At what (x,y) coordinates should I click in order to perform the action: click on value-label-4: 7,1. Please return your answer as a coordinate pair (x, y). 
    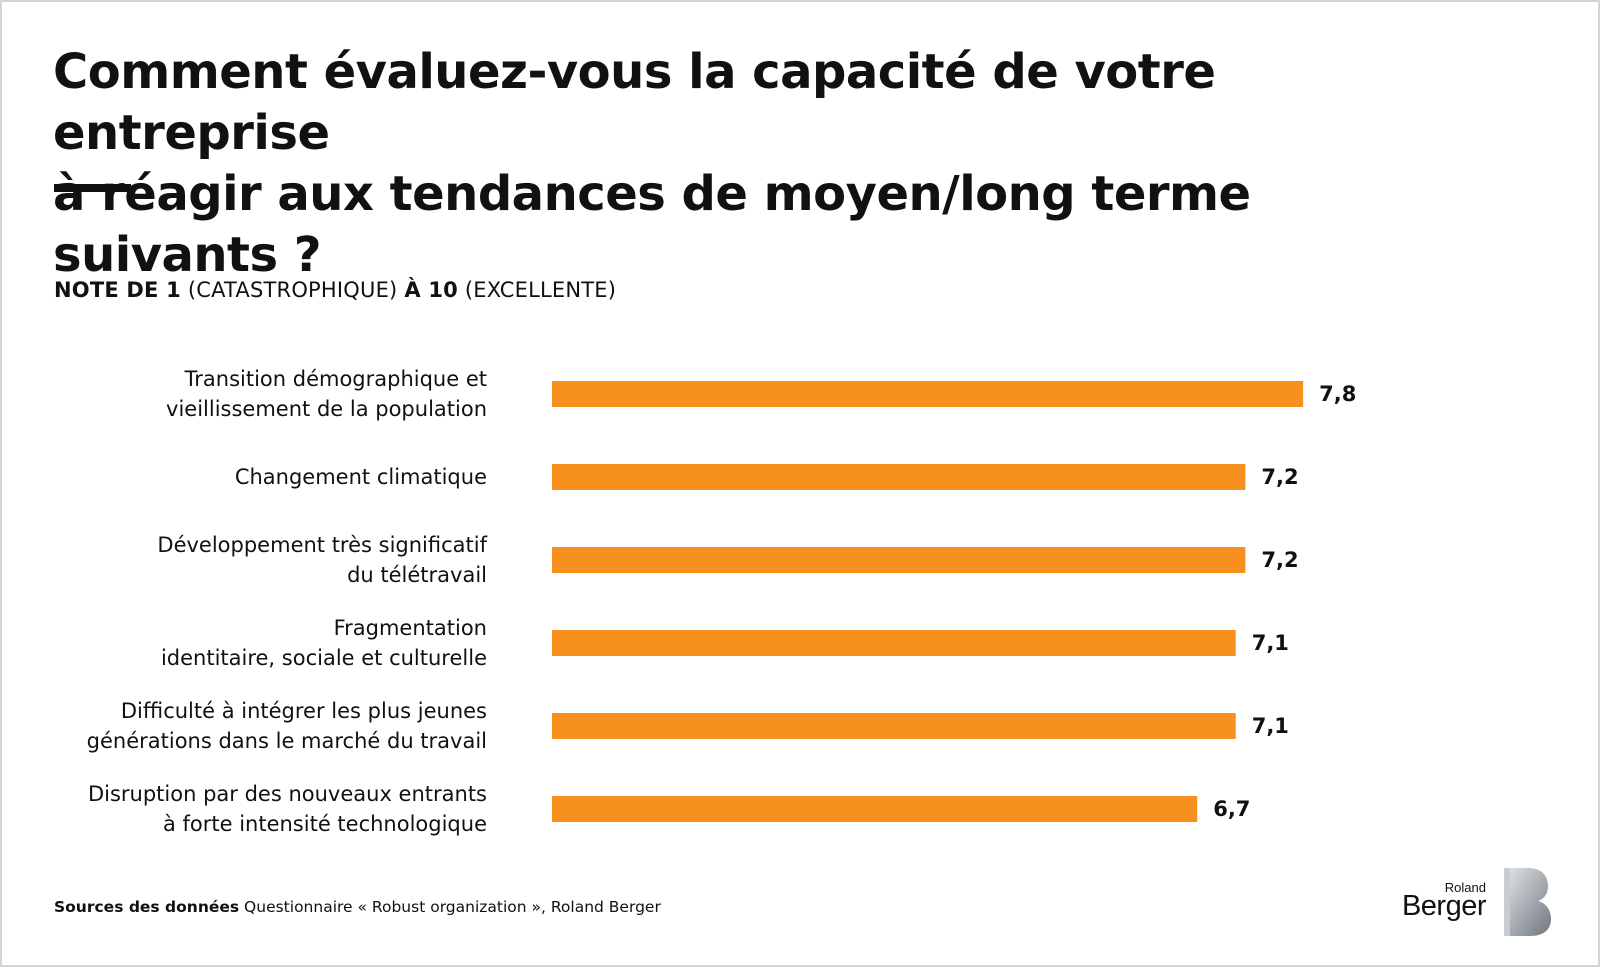
    Looking at the image, I should click on (1270, 643).